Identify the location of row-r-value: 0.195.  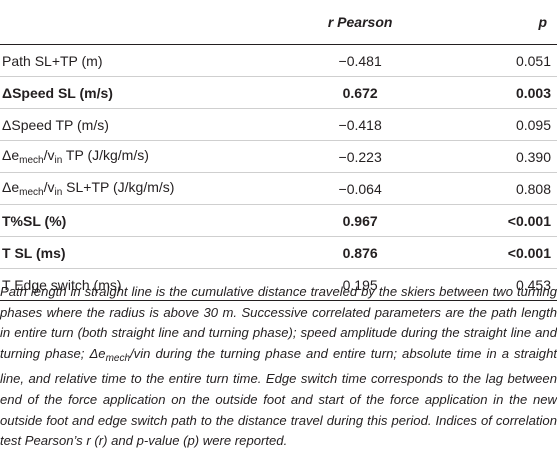
(360, 284).